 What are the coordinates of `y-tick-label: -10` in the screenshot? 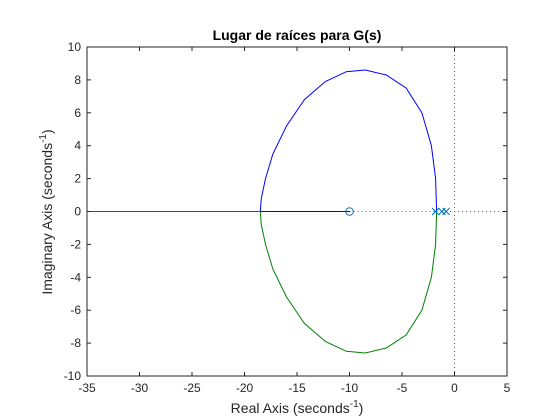 It's located at (73, 376).